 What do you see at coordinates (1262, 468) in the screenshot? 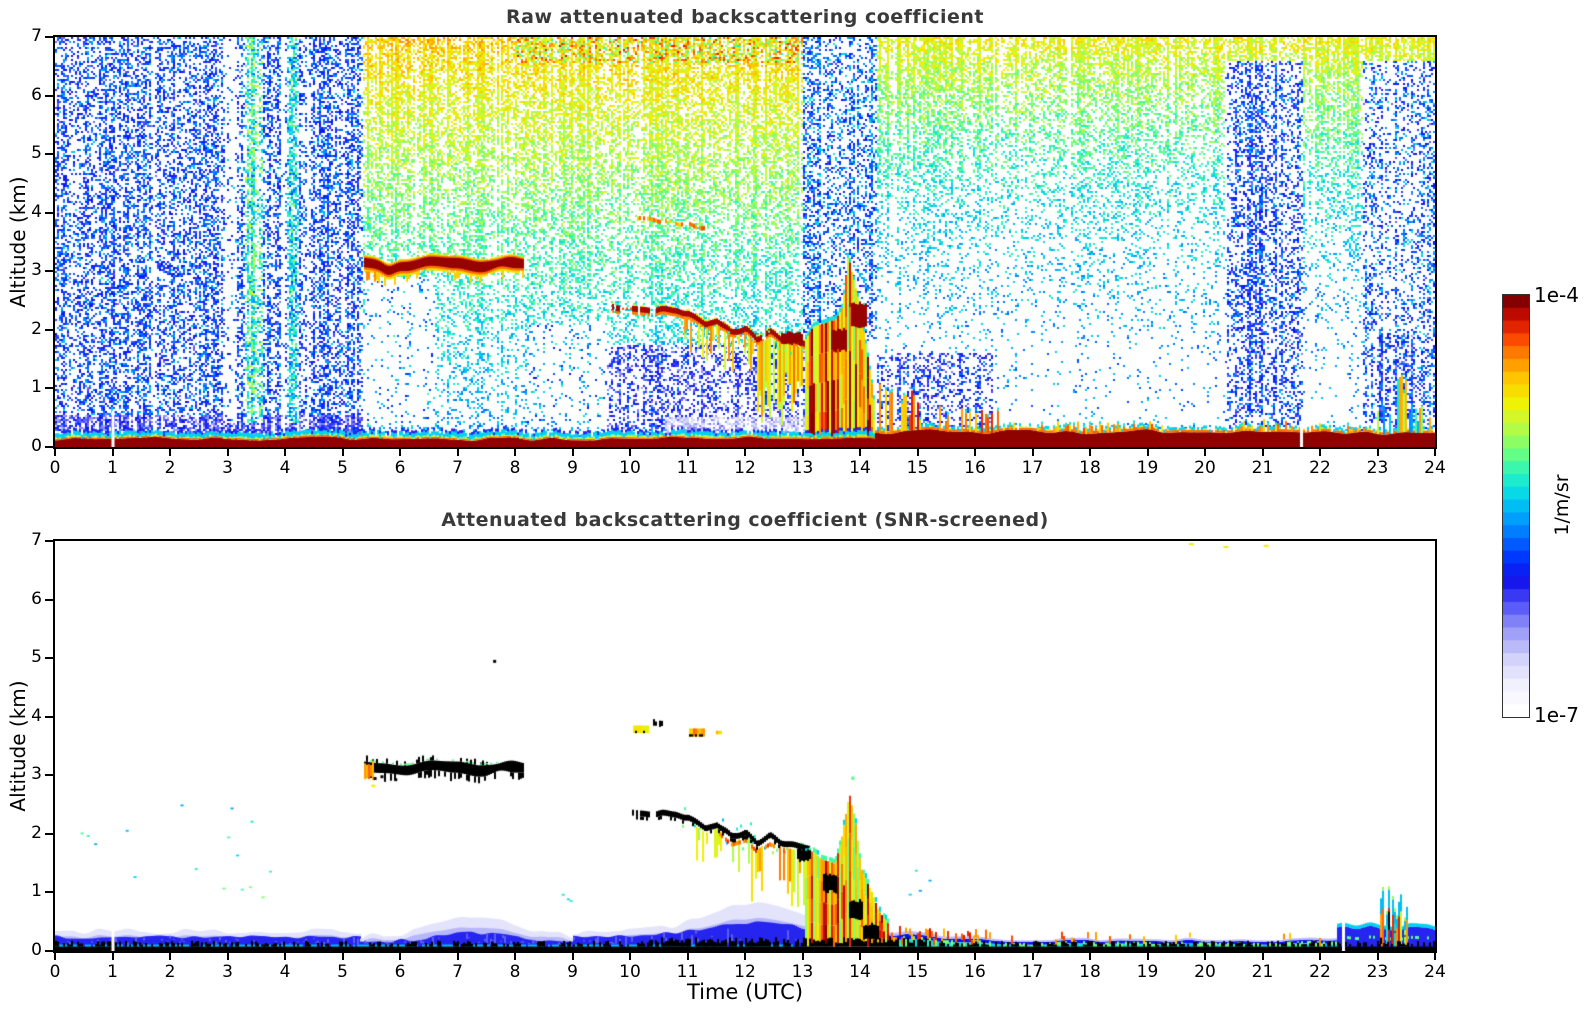
I see `x-tick-label-top: 21` at bounding box center [1262, 468].